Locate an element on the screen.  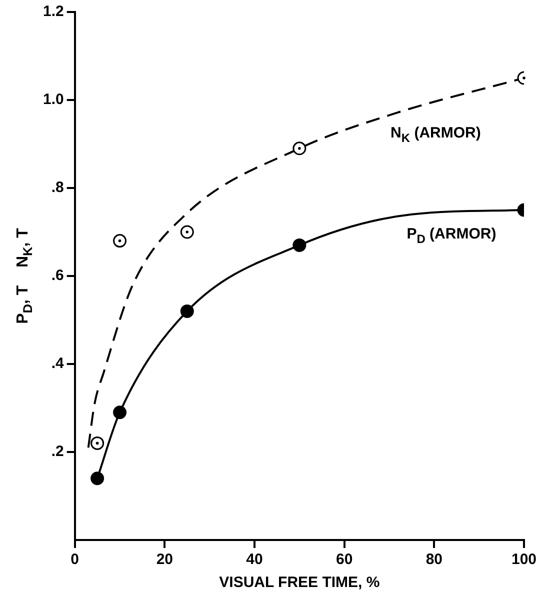
y-tick-label: .2 is located at coordinates (57, 451).